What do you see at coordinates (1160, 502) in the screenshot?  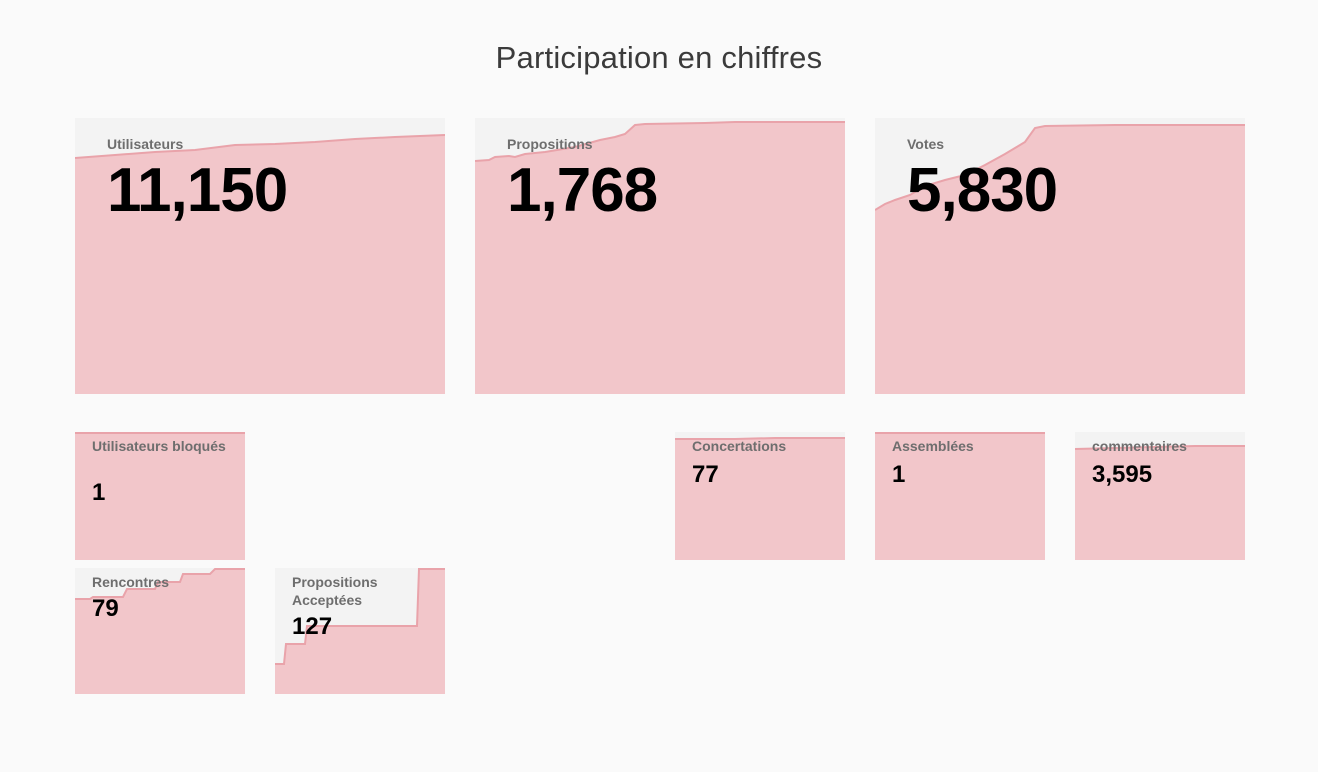 I see `comments-sparkline` at bounding box center [1160, 502].